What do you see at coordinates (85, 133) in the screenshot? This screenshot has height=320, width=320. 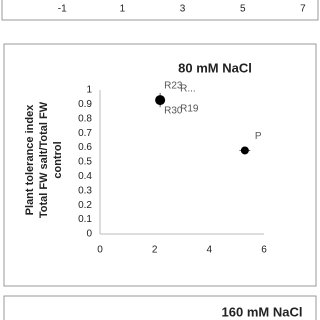 I see `y-tick-label: 0.7` at bounding box center [85, 133].